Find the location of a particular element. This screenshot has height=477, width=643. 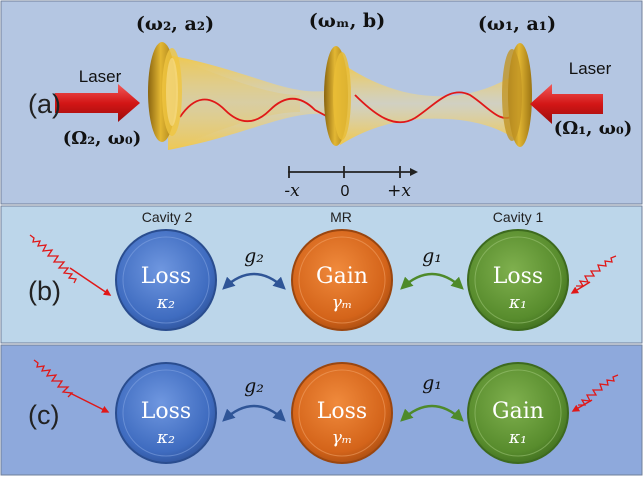

laser-right-arrow is located at coordinates (566, 104).